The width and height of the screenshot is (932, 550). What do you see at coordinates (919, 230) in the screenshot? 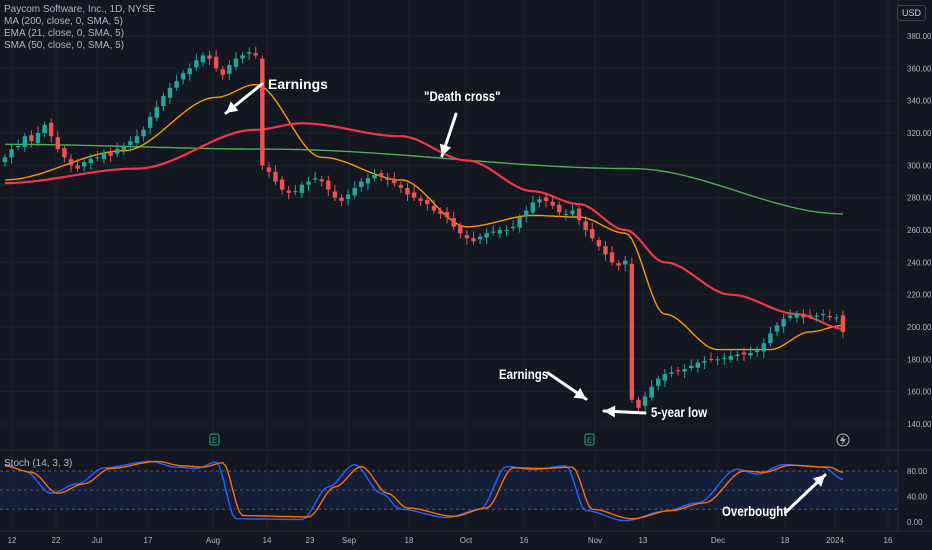
I see `price-tick-label: 260.00` at bounding box center [919, 230].